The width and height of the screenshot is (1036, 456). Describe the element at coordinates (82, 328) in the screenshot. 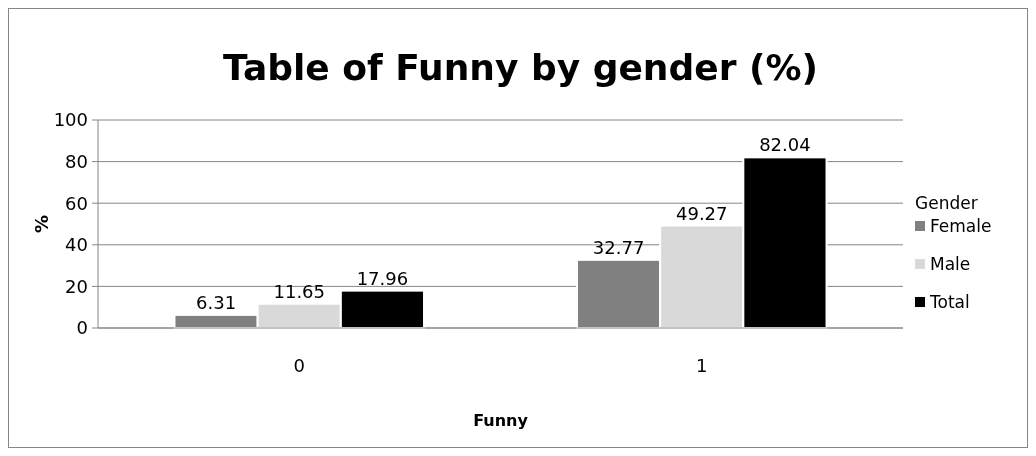

I see `y-tick-label: 0` at that location.